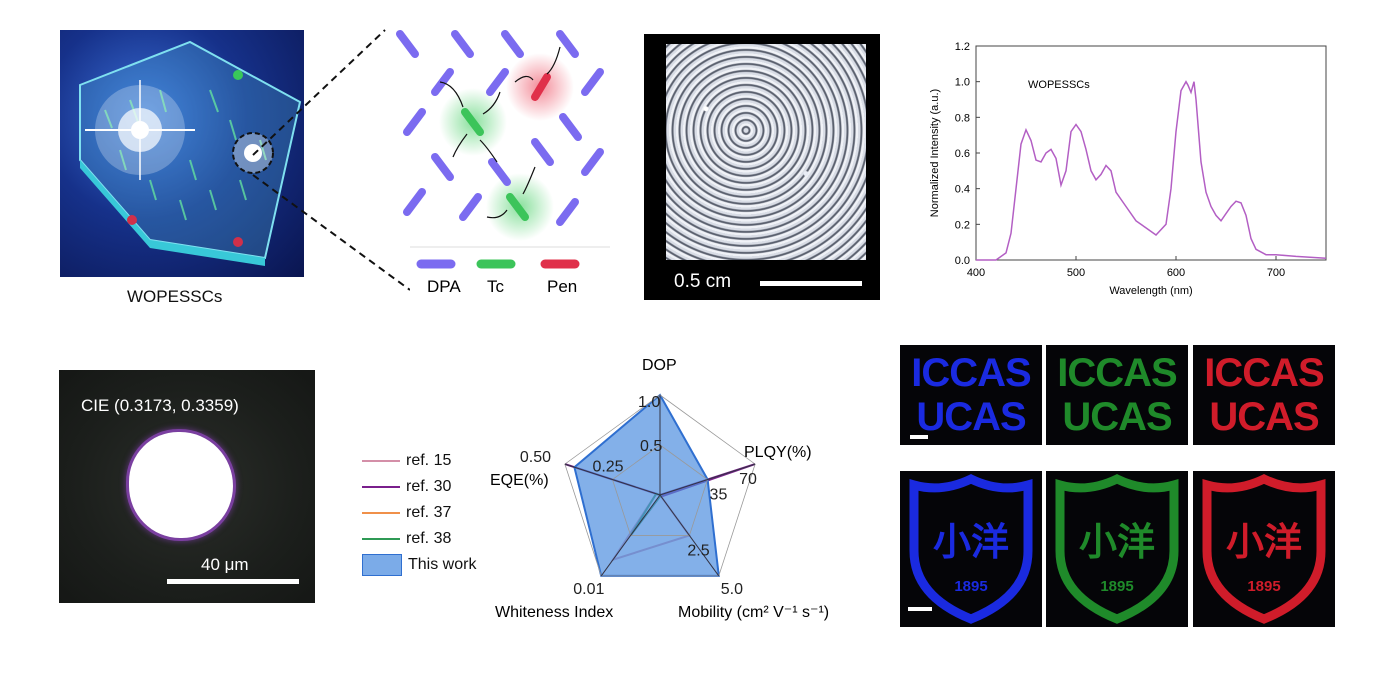 The height and width of the screenshot is (692, 1383). What do you see at coordinates (962, 225) in the screenshot?
I see `y-tick-label: 0.2` at bounding box center [962, 225].